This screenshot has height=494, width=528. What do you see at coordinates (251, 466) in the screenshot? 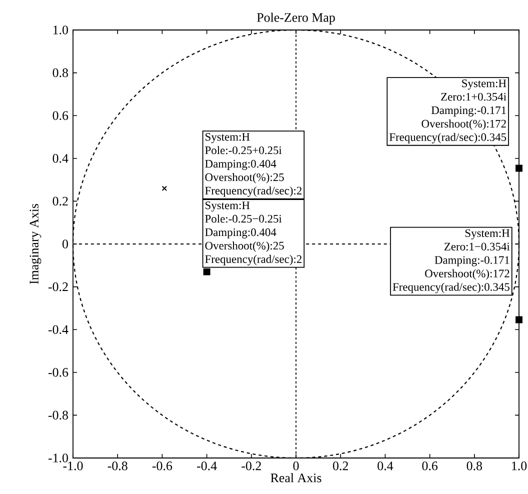
I see `x-tick-label: -0.2` at bounding box center [251, 466].